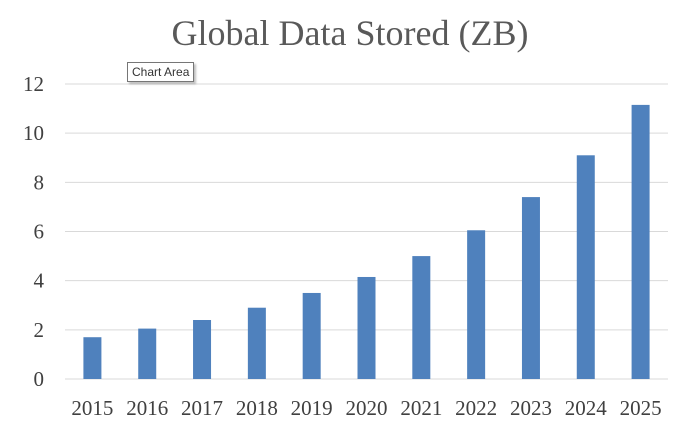  What do you see at coordinates (350, 33) in the screenshot?
I see `chart-title: Global Data Stored (ZB)` at bounding box center [350, 33].